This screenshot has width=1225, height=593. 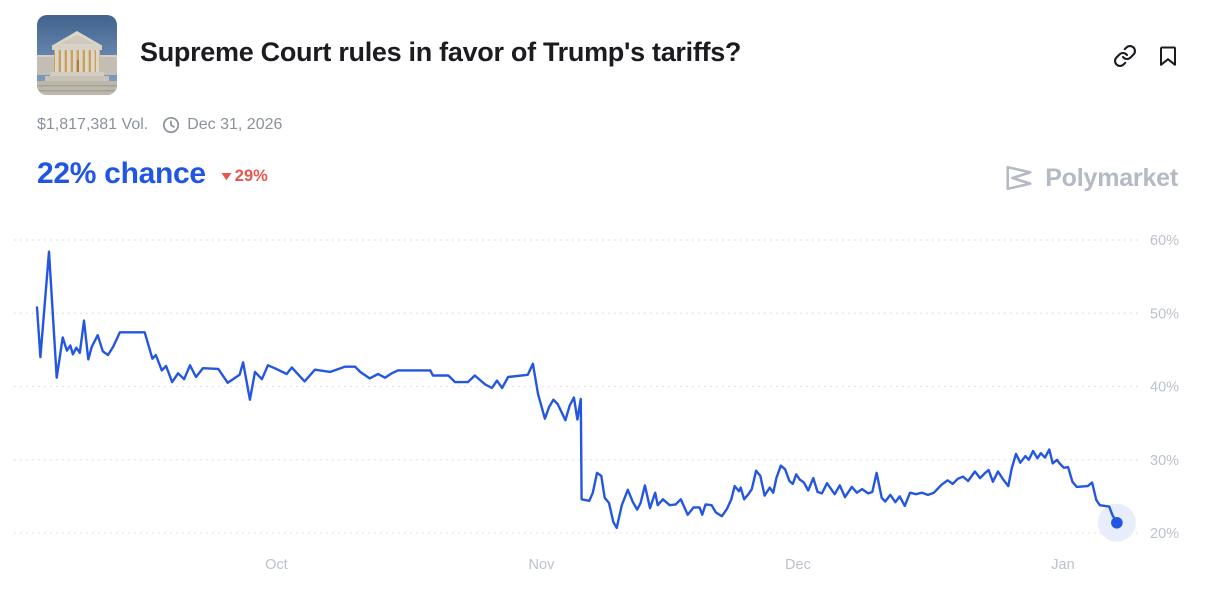 I want to click on polymarket-watermark: Polymarket, so click(x=1090, y=178).